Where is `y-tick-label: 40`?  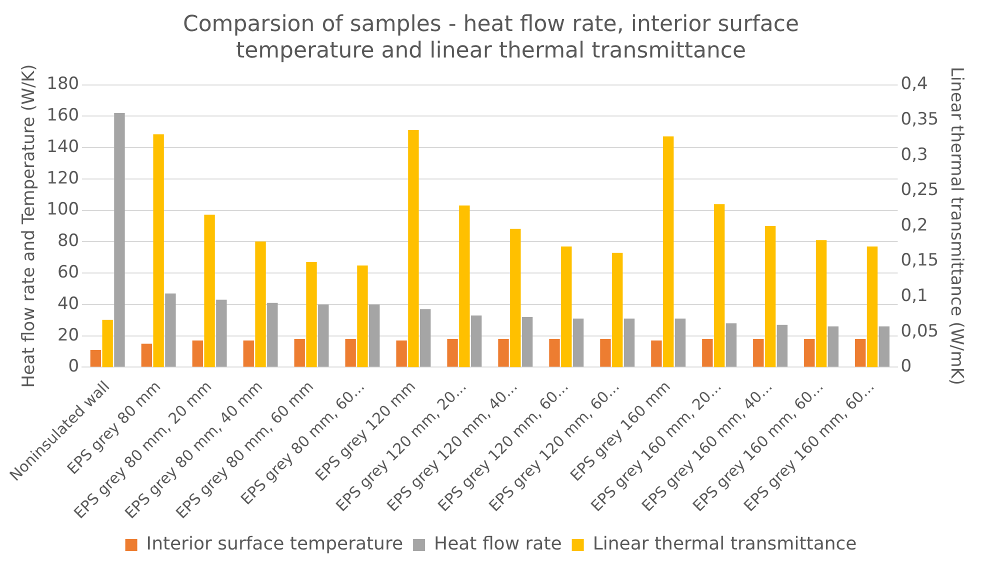 y-tick-label: 40 is located at coordinates (68, 304).